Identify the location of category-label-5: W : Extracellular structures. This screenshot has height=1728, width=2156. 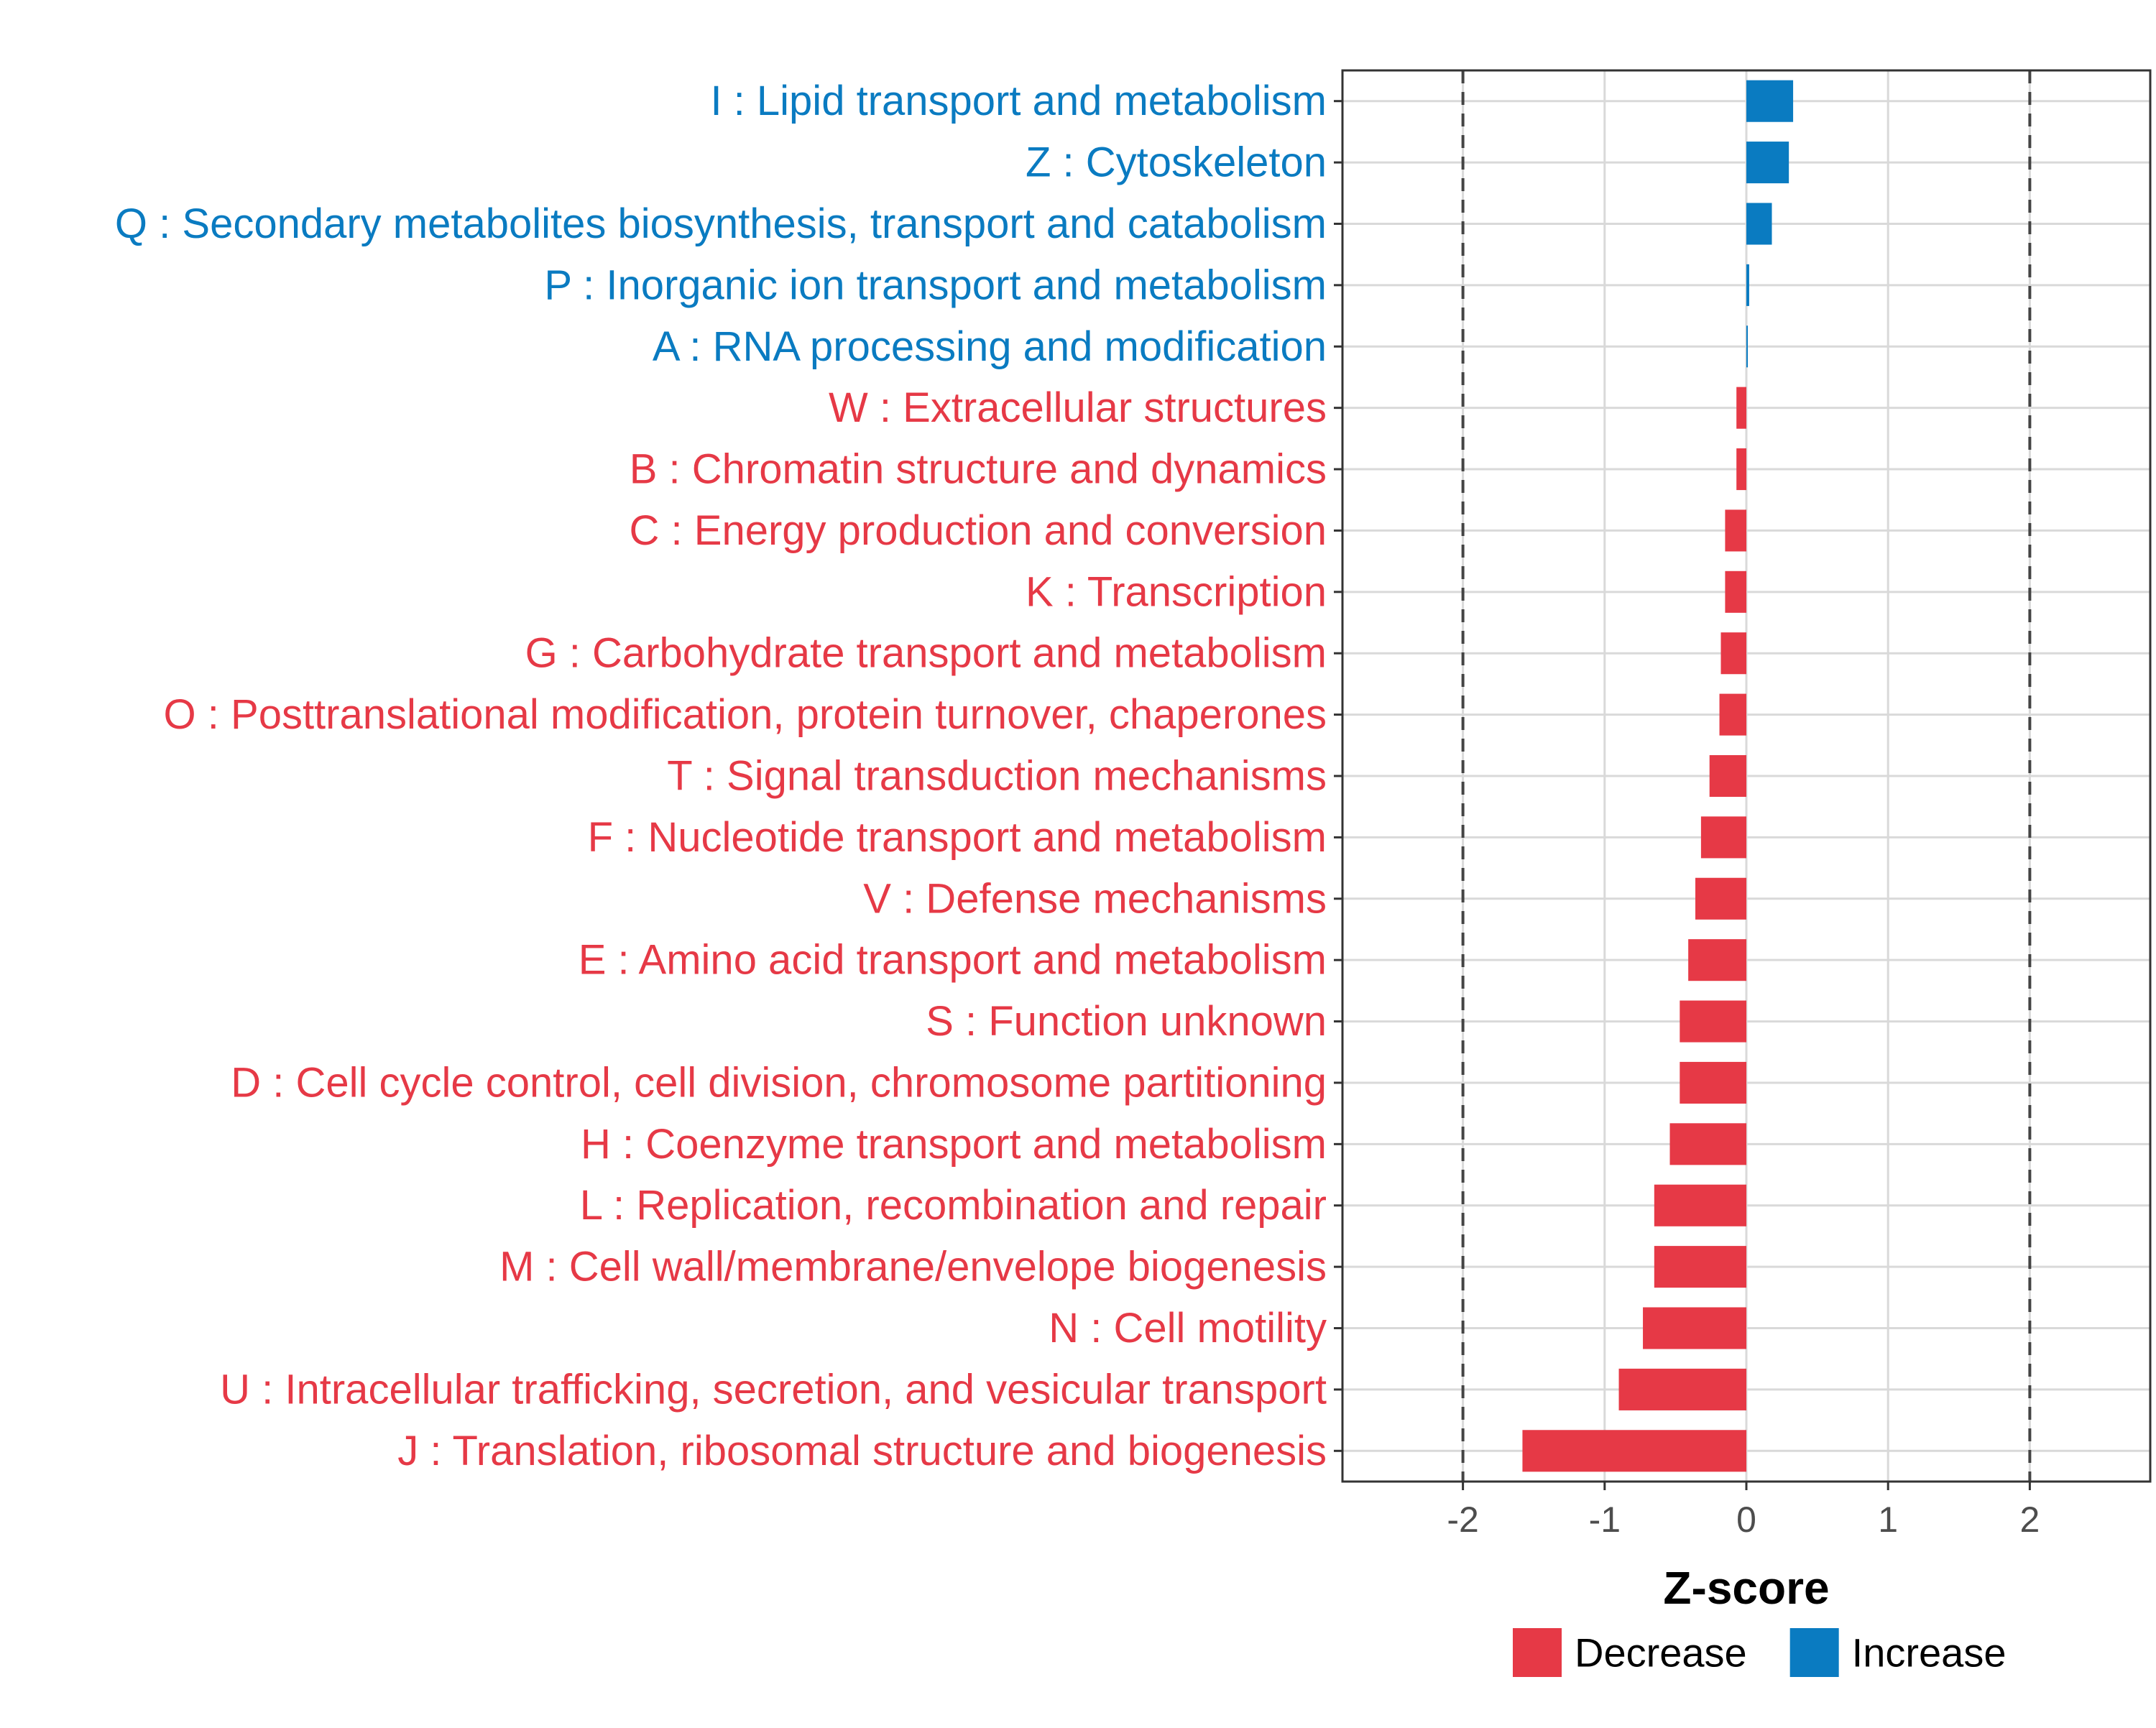
(1078, 407).